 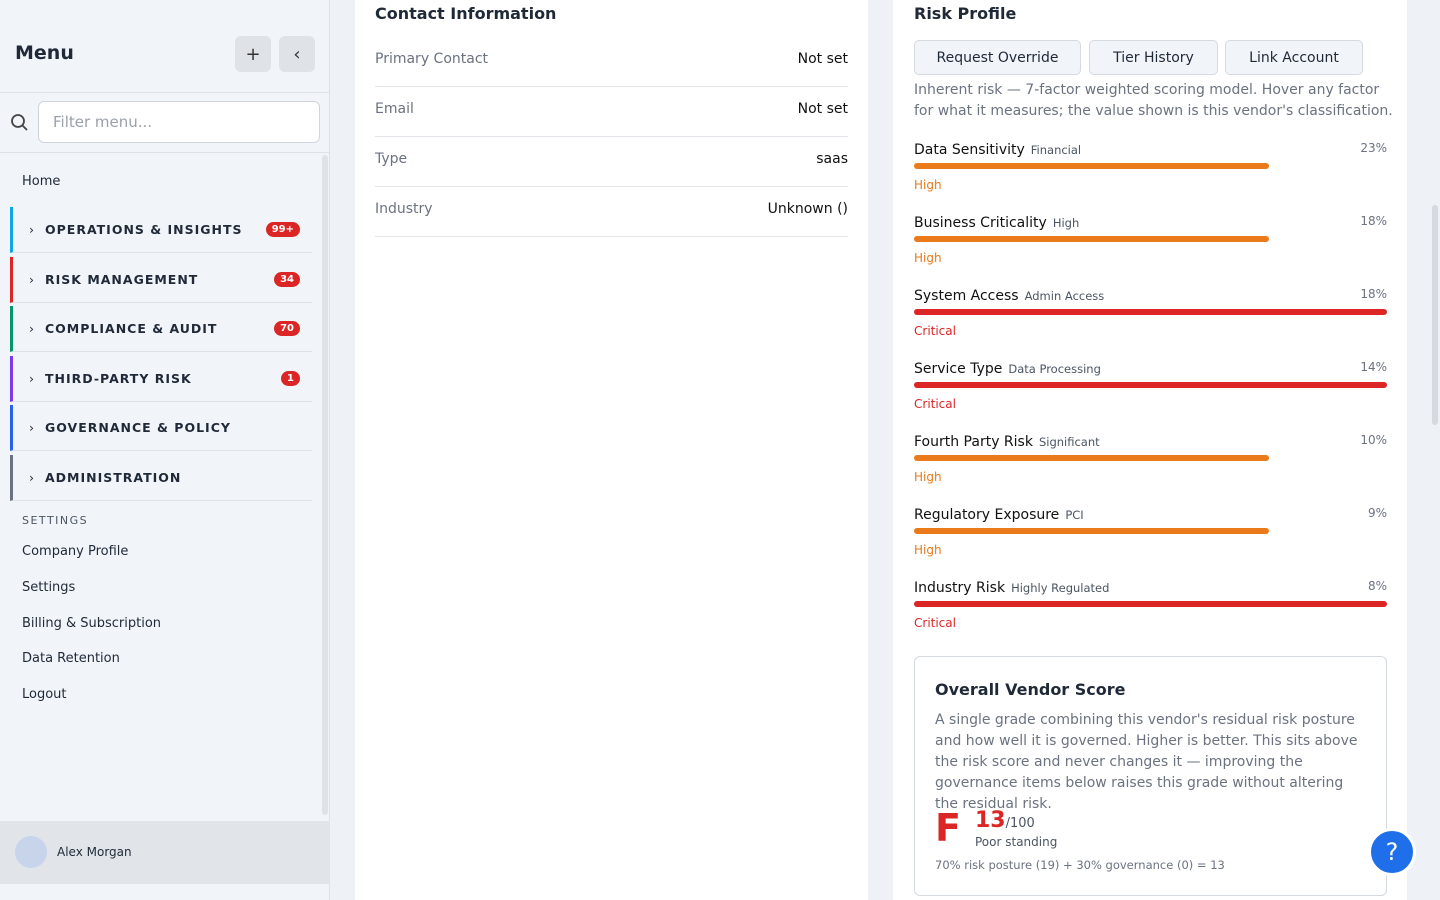 I want to click on contact-row: Type saas, so click(x=611, y=162).